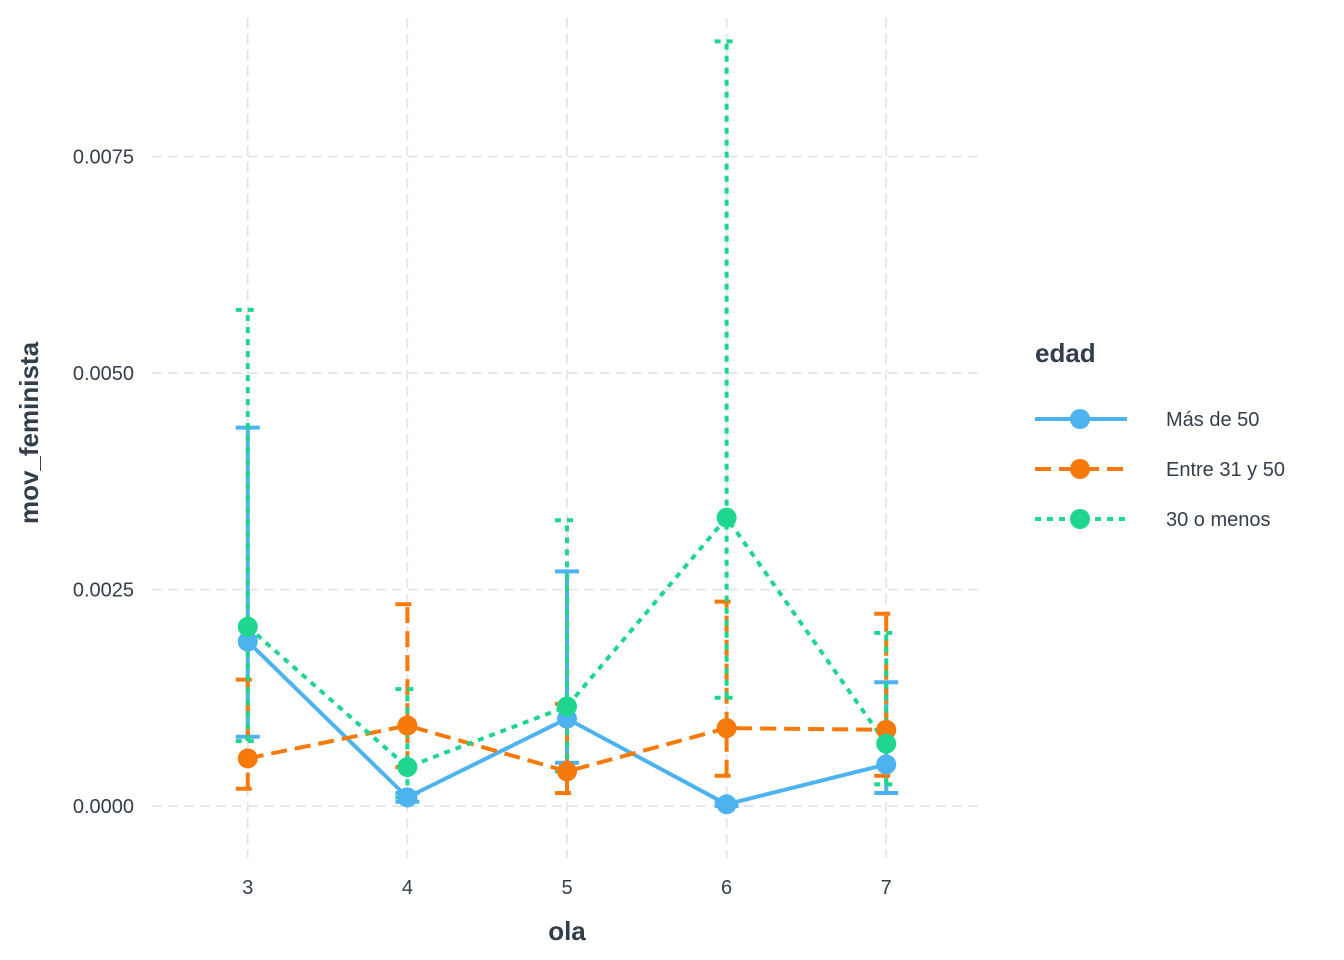 This screenshot has width=1344, height=960. I want to click on x-tick-label: 3, so click(247, 888).